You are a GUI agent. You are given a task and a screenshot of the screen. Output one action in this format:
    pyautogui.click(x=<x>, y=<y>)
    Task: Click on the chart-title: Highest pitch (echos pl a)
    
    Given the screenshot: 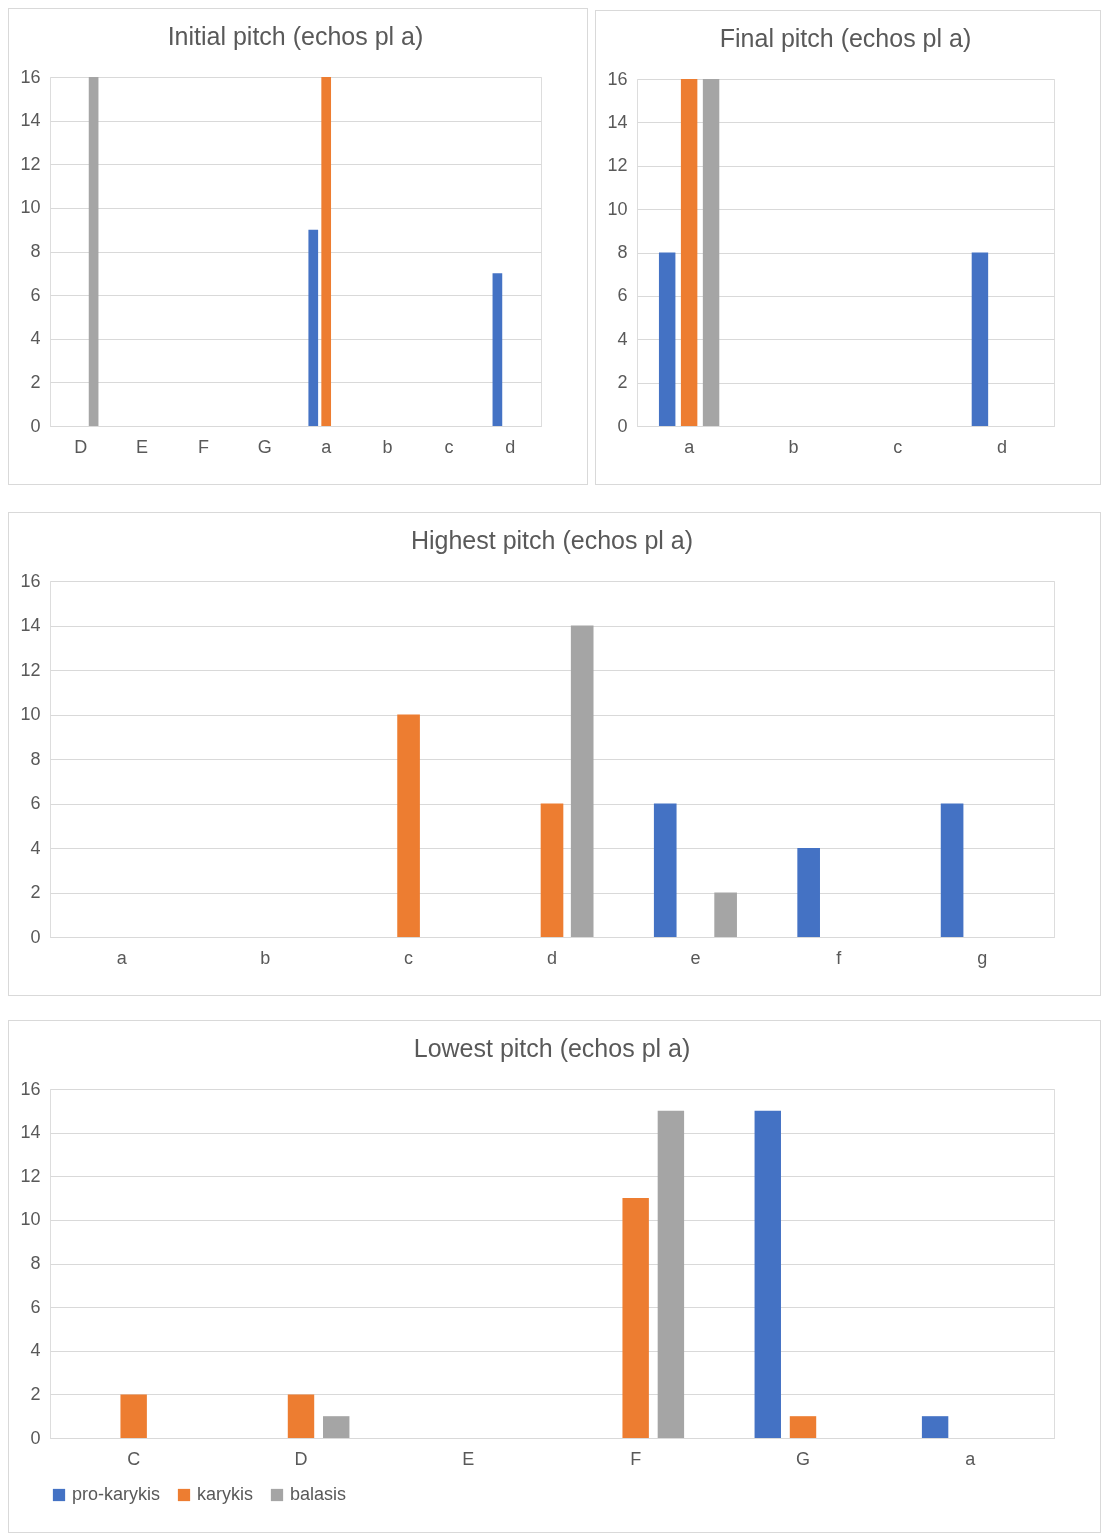 What is the action you would take?
    pyautogui.click(x=552, y=540)
    